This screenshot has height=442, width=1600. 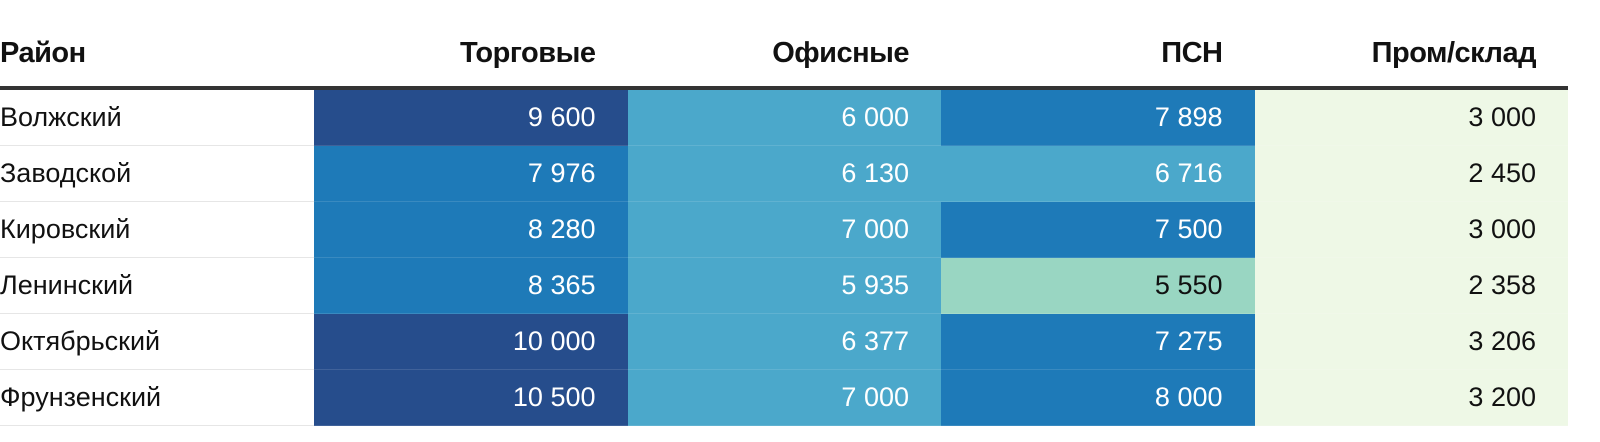 I want to click on value-cell: 7 275, so click(x=1098, y=341).